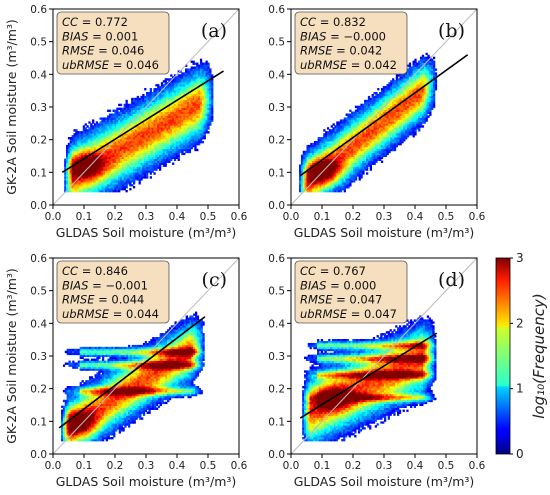 The height and width of the screenshot is (495, 550). What do you see at coordinates (451, 31) in the screenshot?
I see `panel-label: (b)` at bounding box center [451, 31].